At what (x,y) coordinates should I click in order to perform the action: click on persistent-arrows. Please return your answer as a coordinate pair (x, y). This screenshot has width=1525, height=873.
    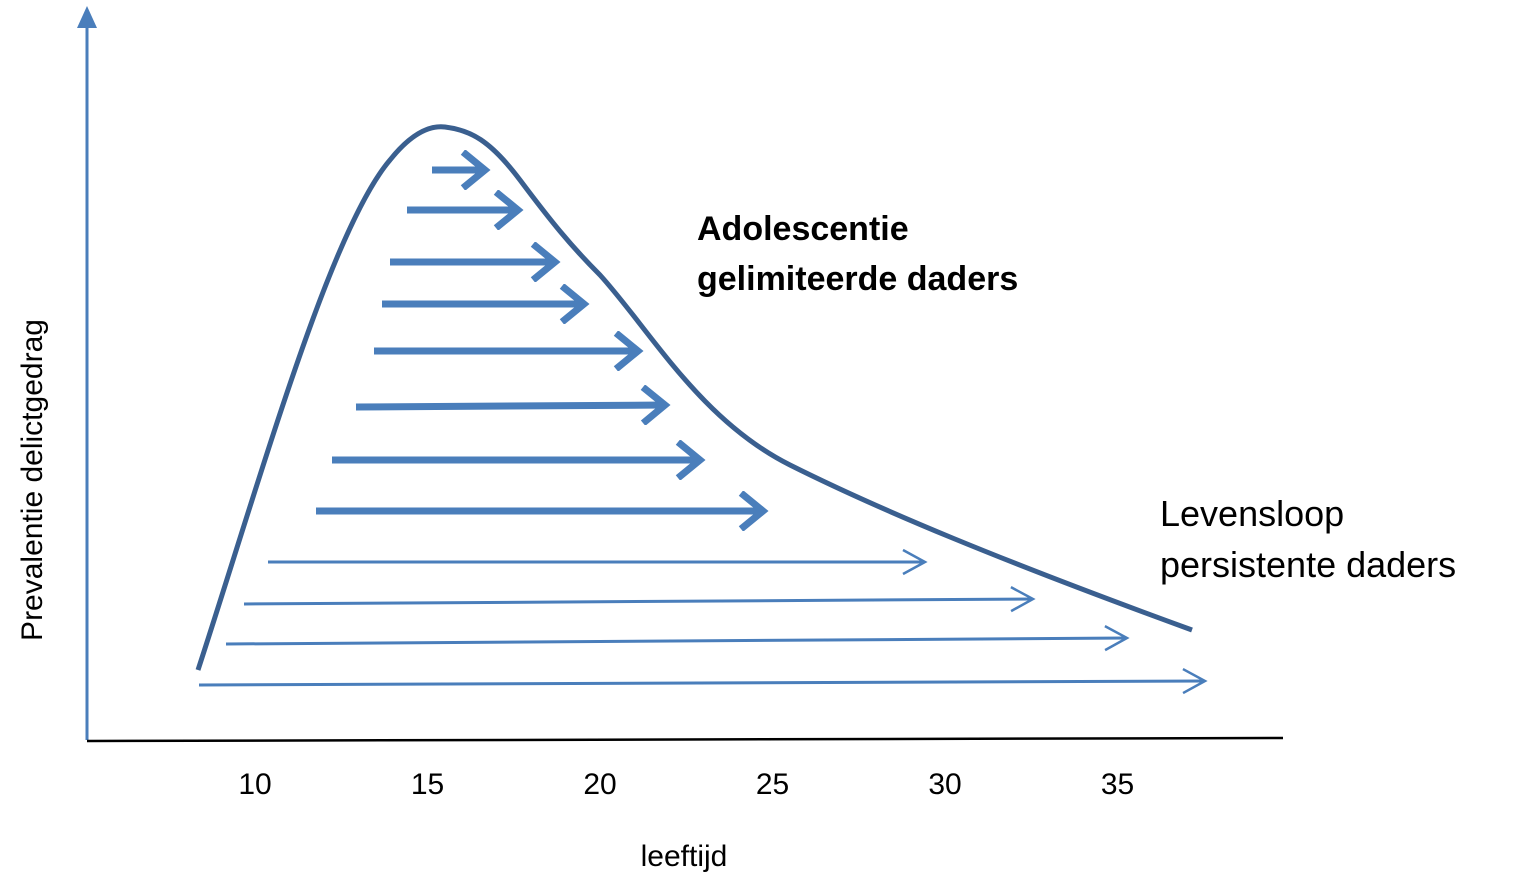
    Looking at the image, I should click on (703, 621).